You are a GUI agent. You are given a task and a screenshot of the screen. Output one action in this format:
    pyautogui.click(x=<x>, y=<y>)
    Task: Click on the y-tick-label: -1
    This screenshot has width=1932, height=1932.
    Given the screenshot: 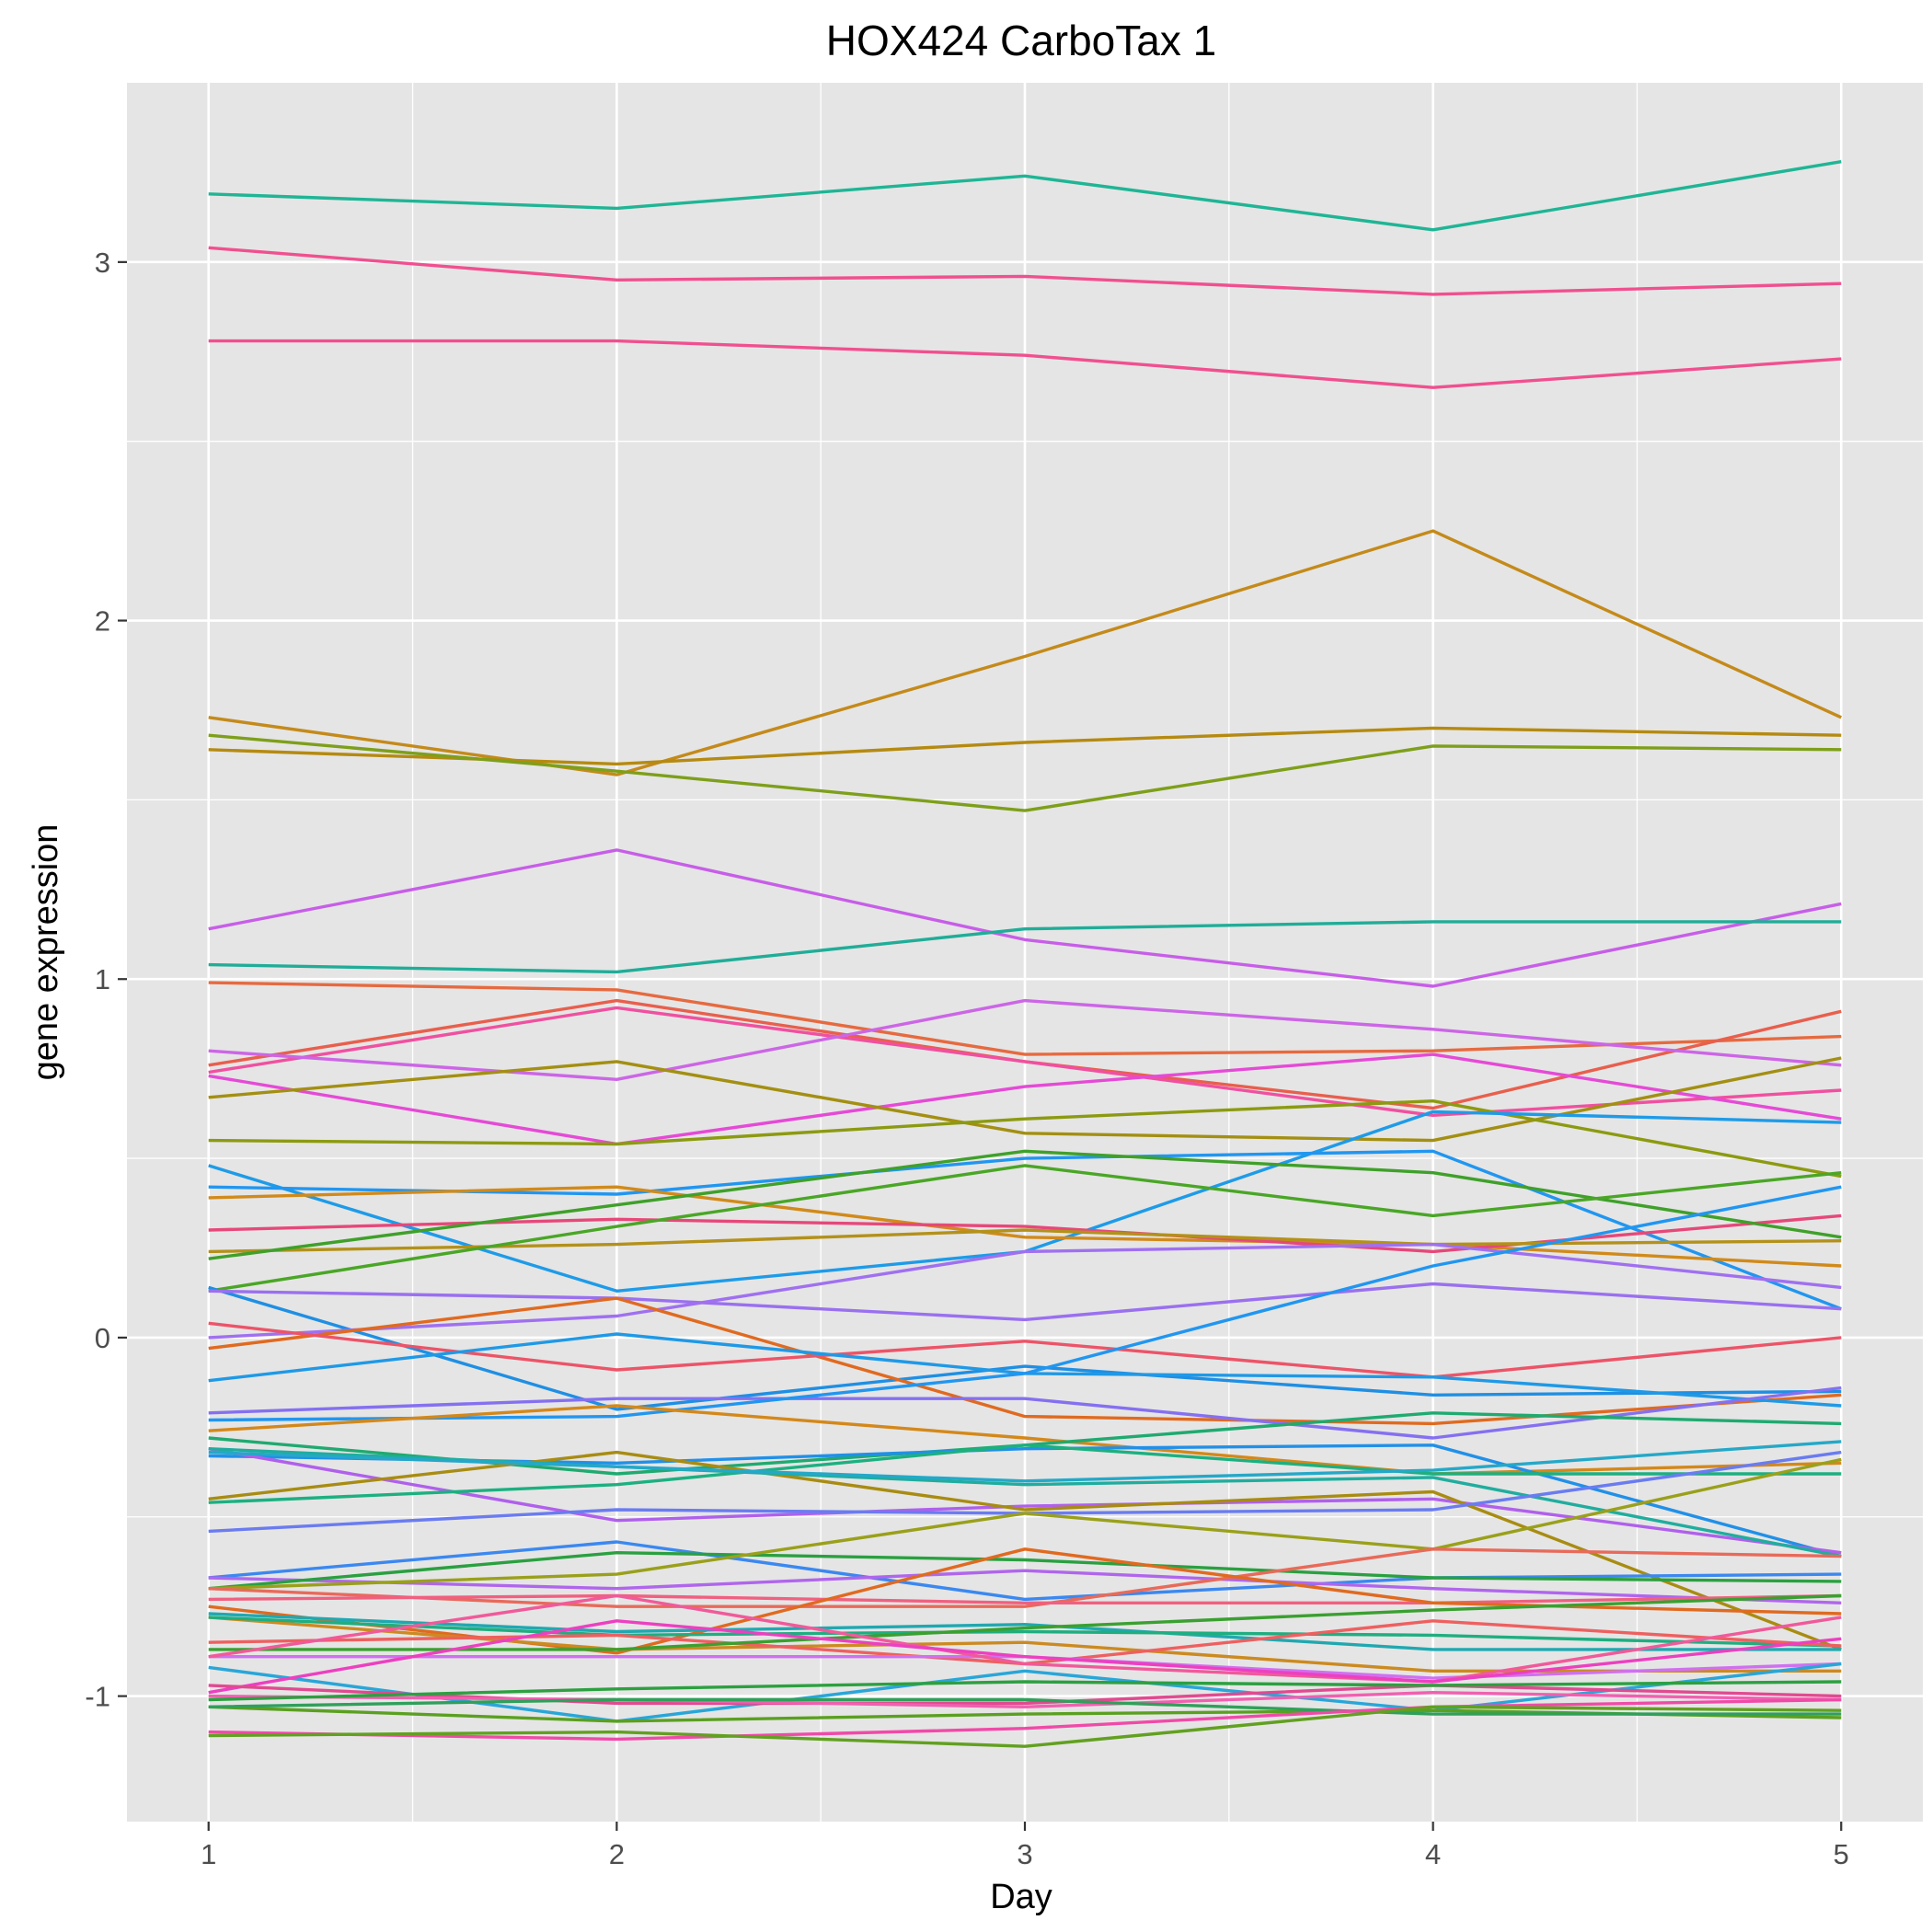 What is the action you would take?
    pyautogui.click(x=97, y=1697)
    